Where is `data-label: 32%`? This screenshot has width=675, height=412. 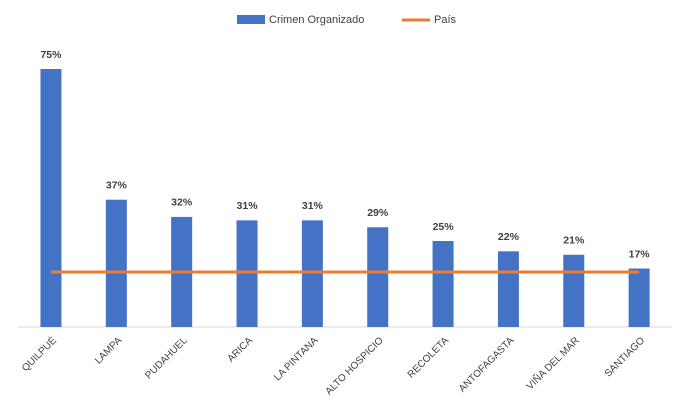 data-label: 32% is located at coordinates (182, 203).